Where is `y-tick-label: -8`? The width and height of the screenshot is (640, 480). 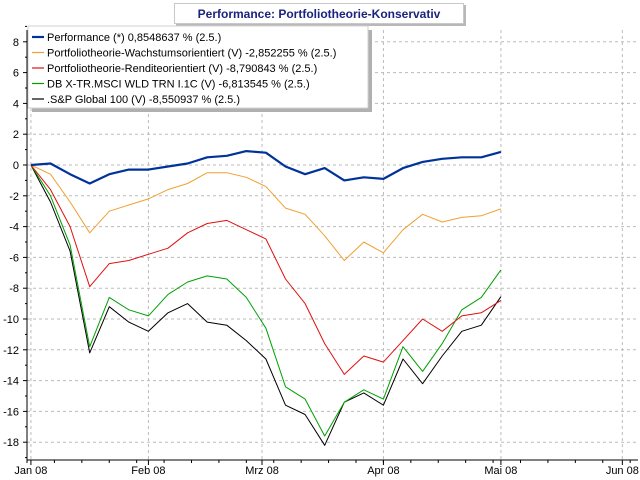 y-tick-label: -8 is located at coordinates (14, 289).